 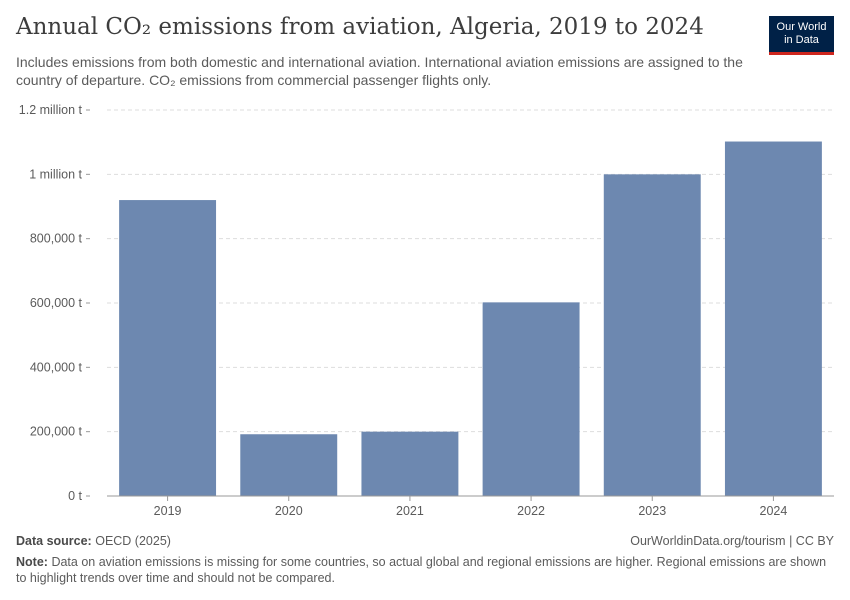 What do you see at coordinates (410, 463) in the screenshot?
I see `bar-2021` at bounding box center [410, 463].